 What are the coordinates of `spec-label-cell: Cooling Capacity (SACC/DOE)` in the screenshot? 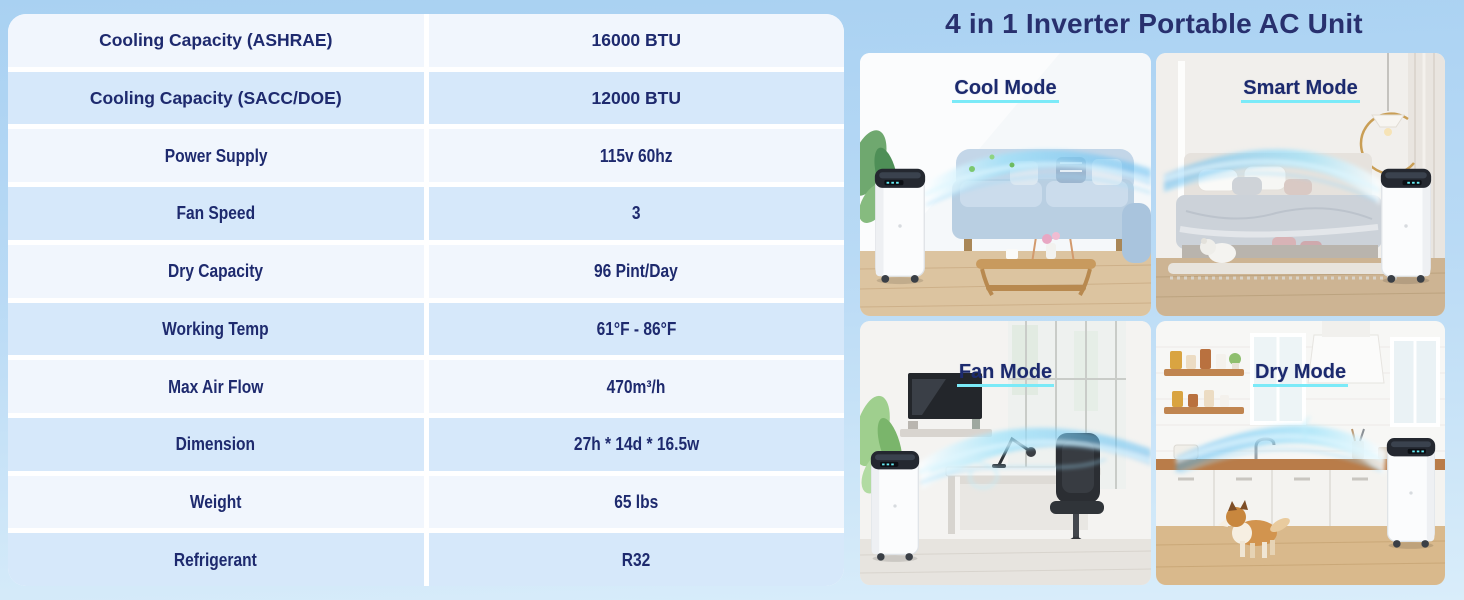 It's located at (216, 98).